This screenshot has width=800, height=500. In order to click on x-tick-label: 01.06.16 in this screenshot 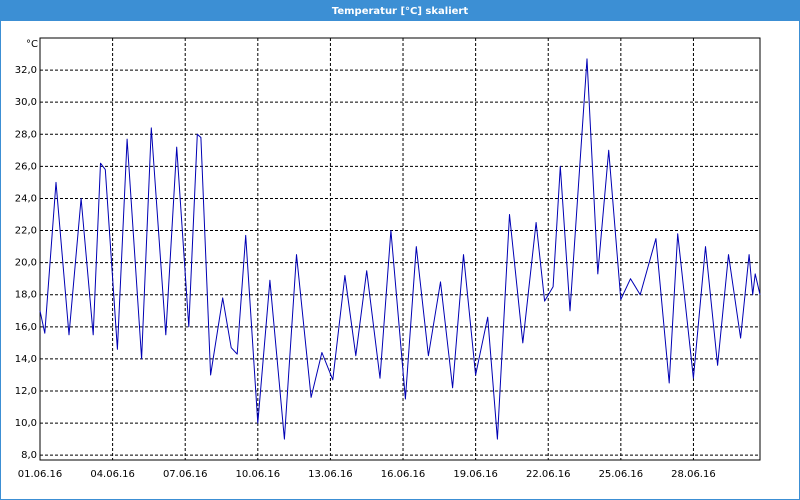, I will do `click(40, 474)`.